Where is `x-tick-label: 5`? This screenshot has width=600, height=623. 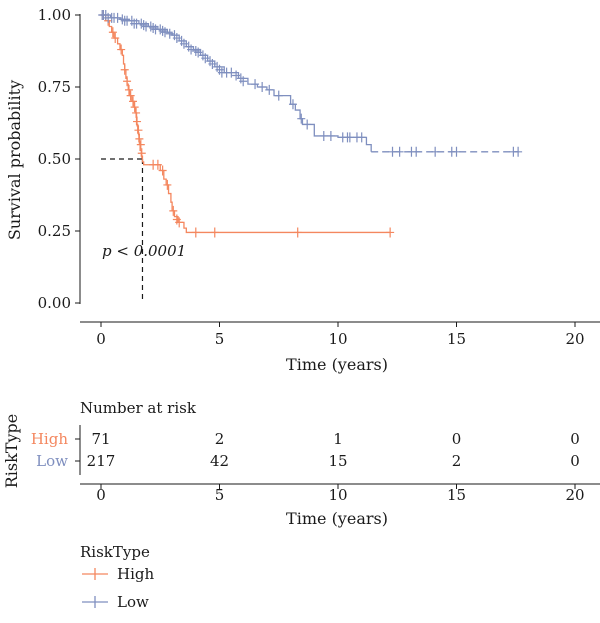 x-tick-label: 5 is located at coordinates (220, 339).